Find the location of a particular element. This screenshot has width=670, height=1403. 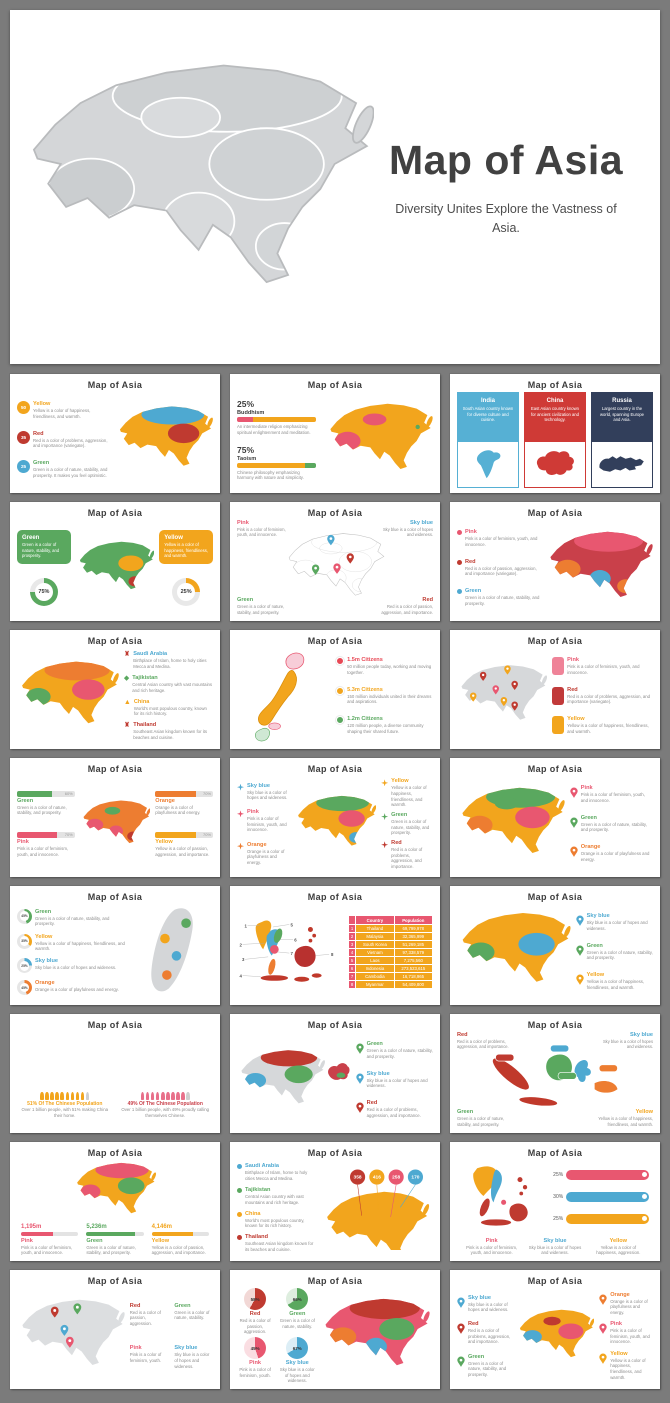

table-row: 4 Vietnam 97,338,579 is located at coordinates (390, 952).